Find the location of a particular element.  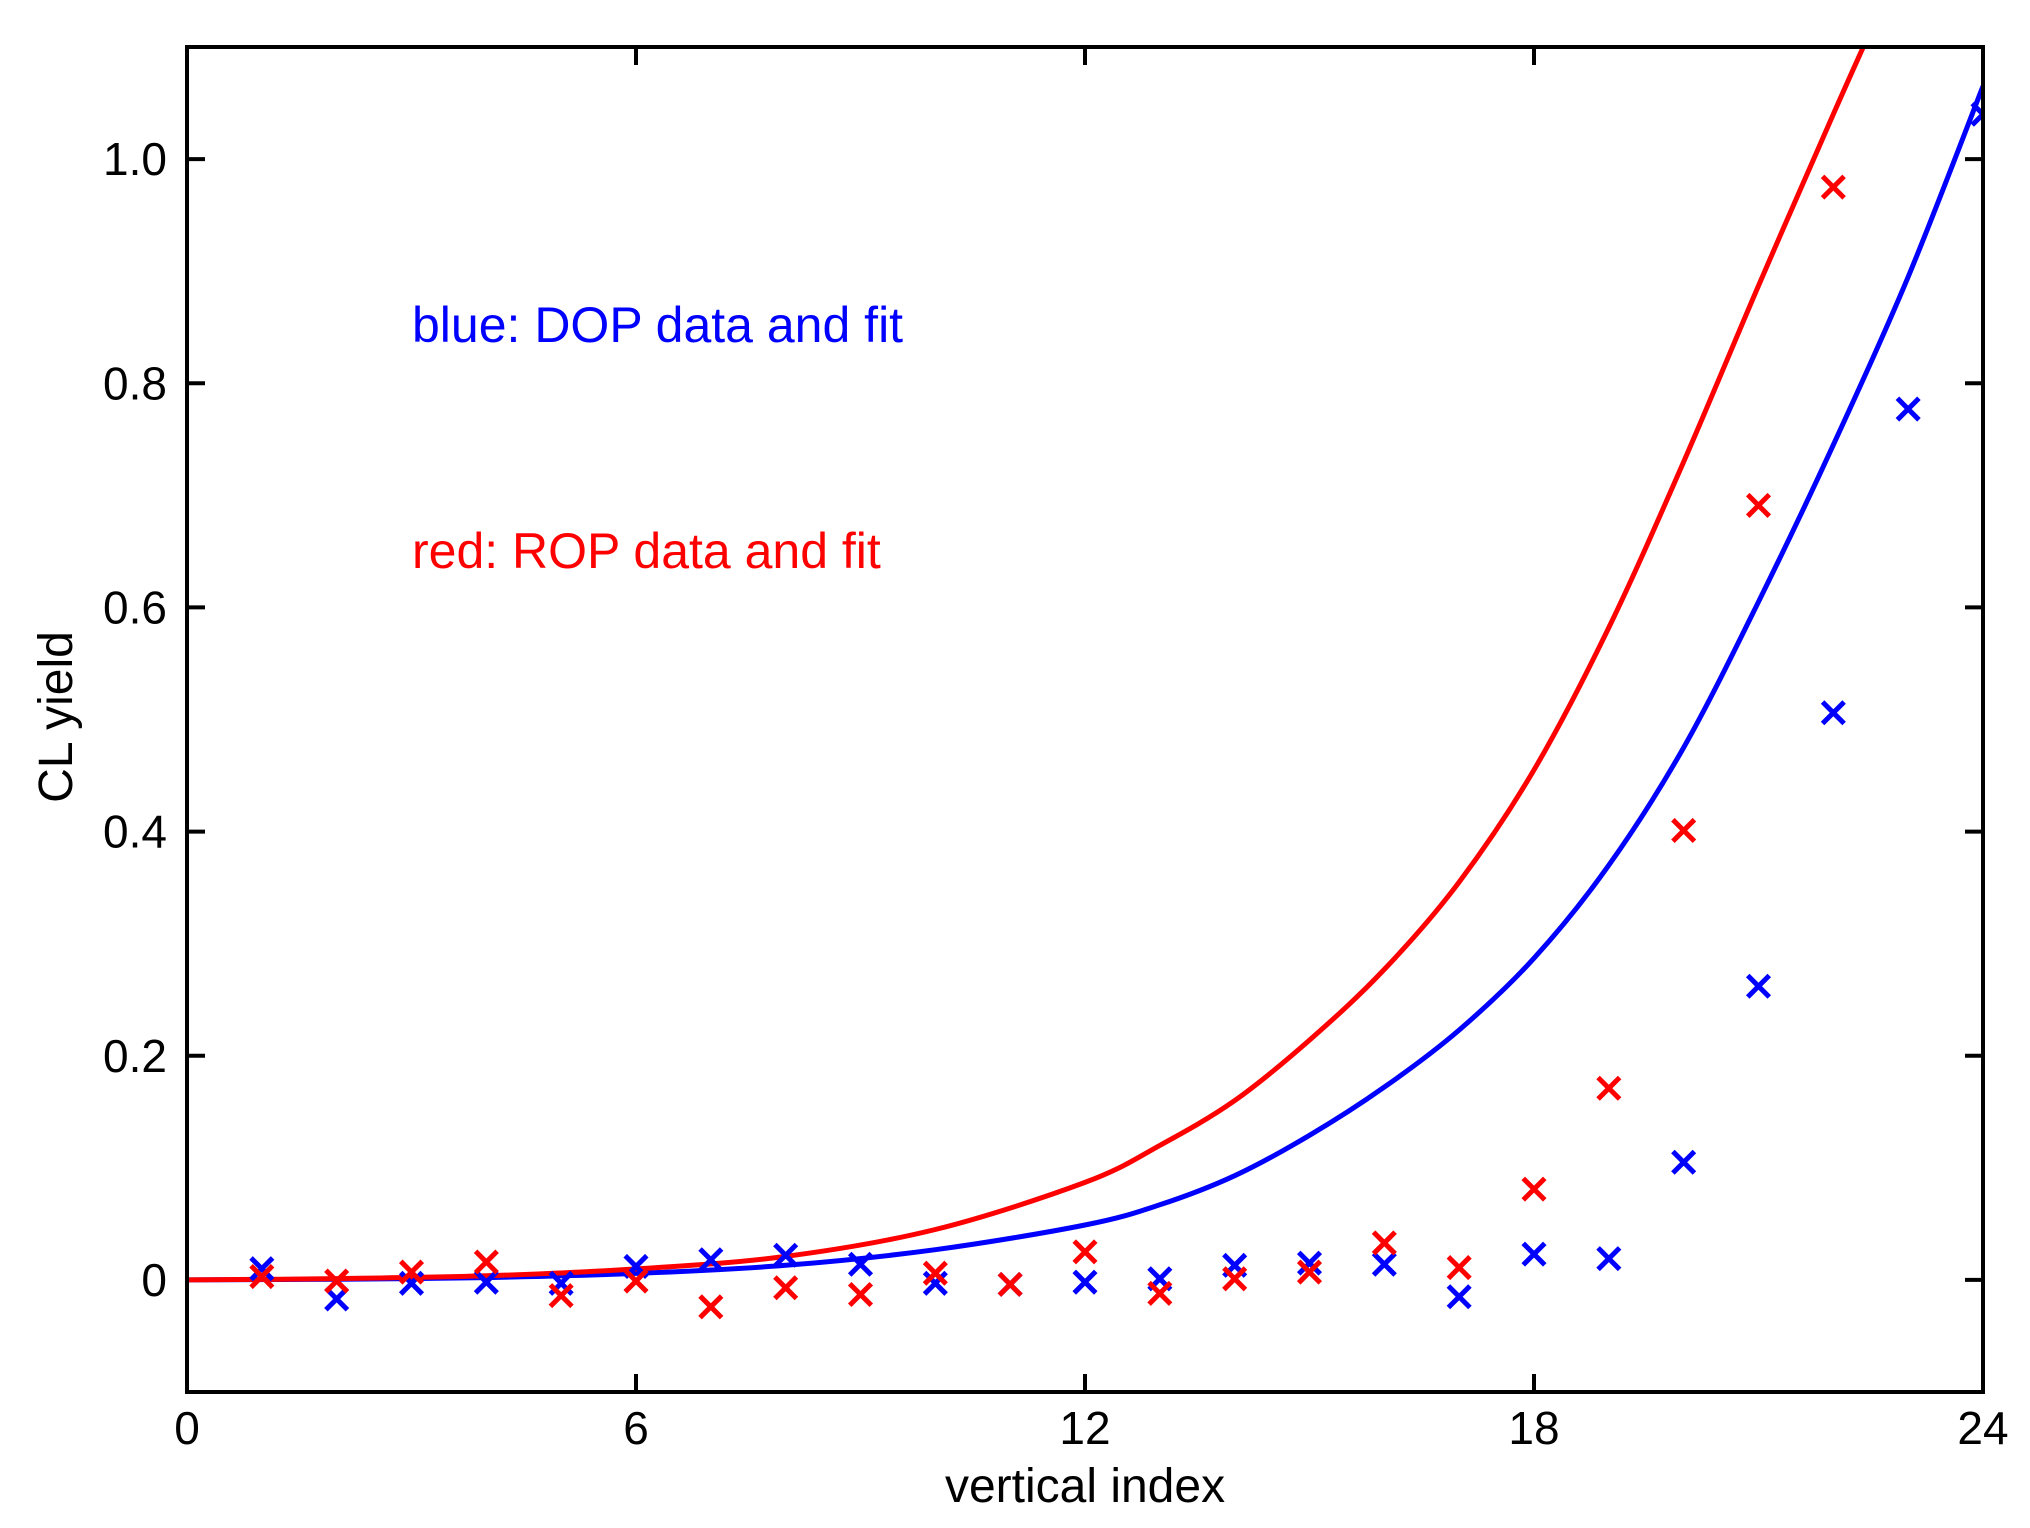

y-tick-label: 0.6 is located at coordinates (135, 607).